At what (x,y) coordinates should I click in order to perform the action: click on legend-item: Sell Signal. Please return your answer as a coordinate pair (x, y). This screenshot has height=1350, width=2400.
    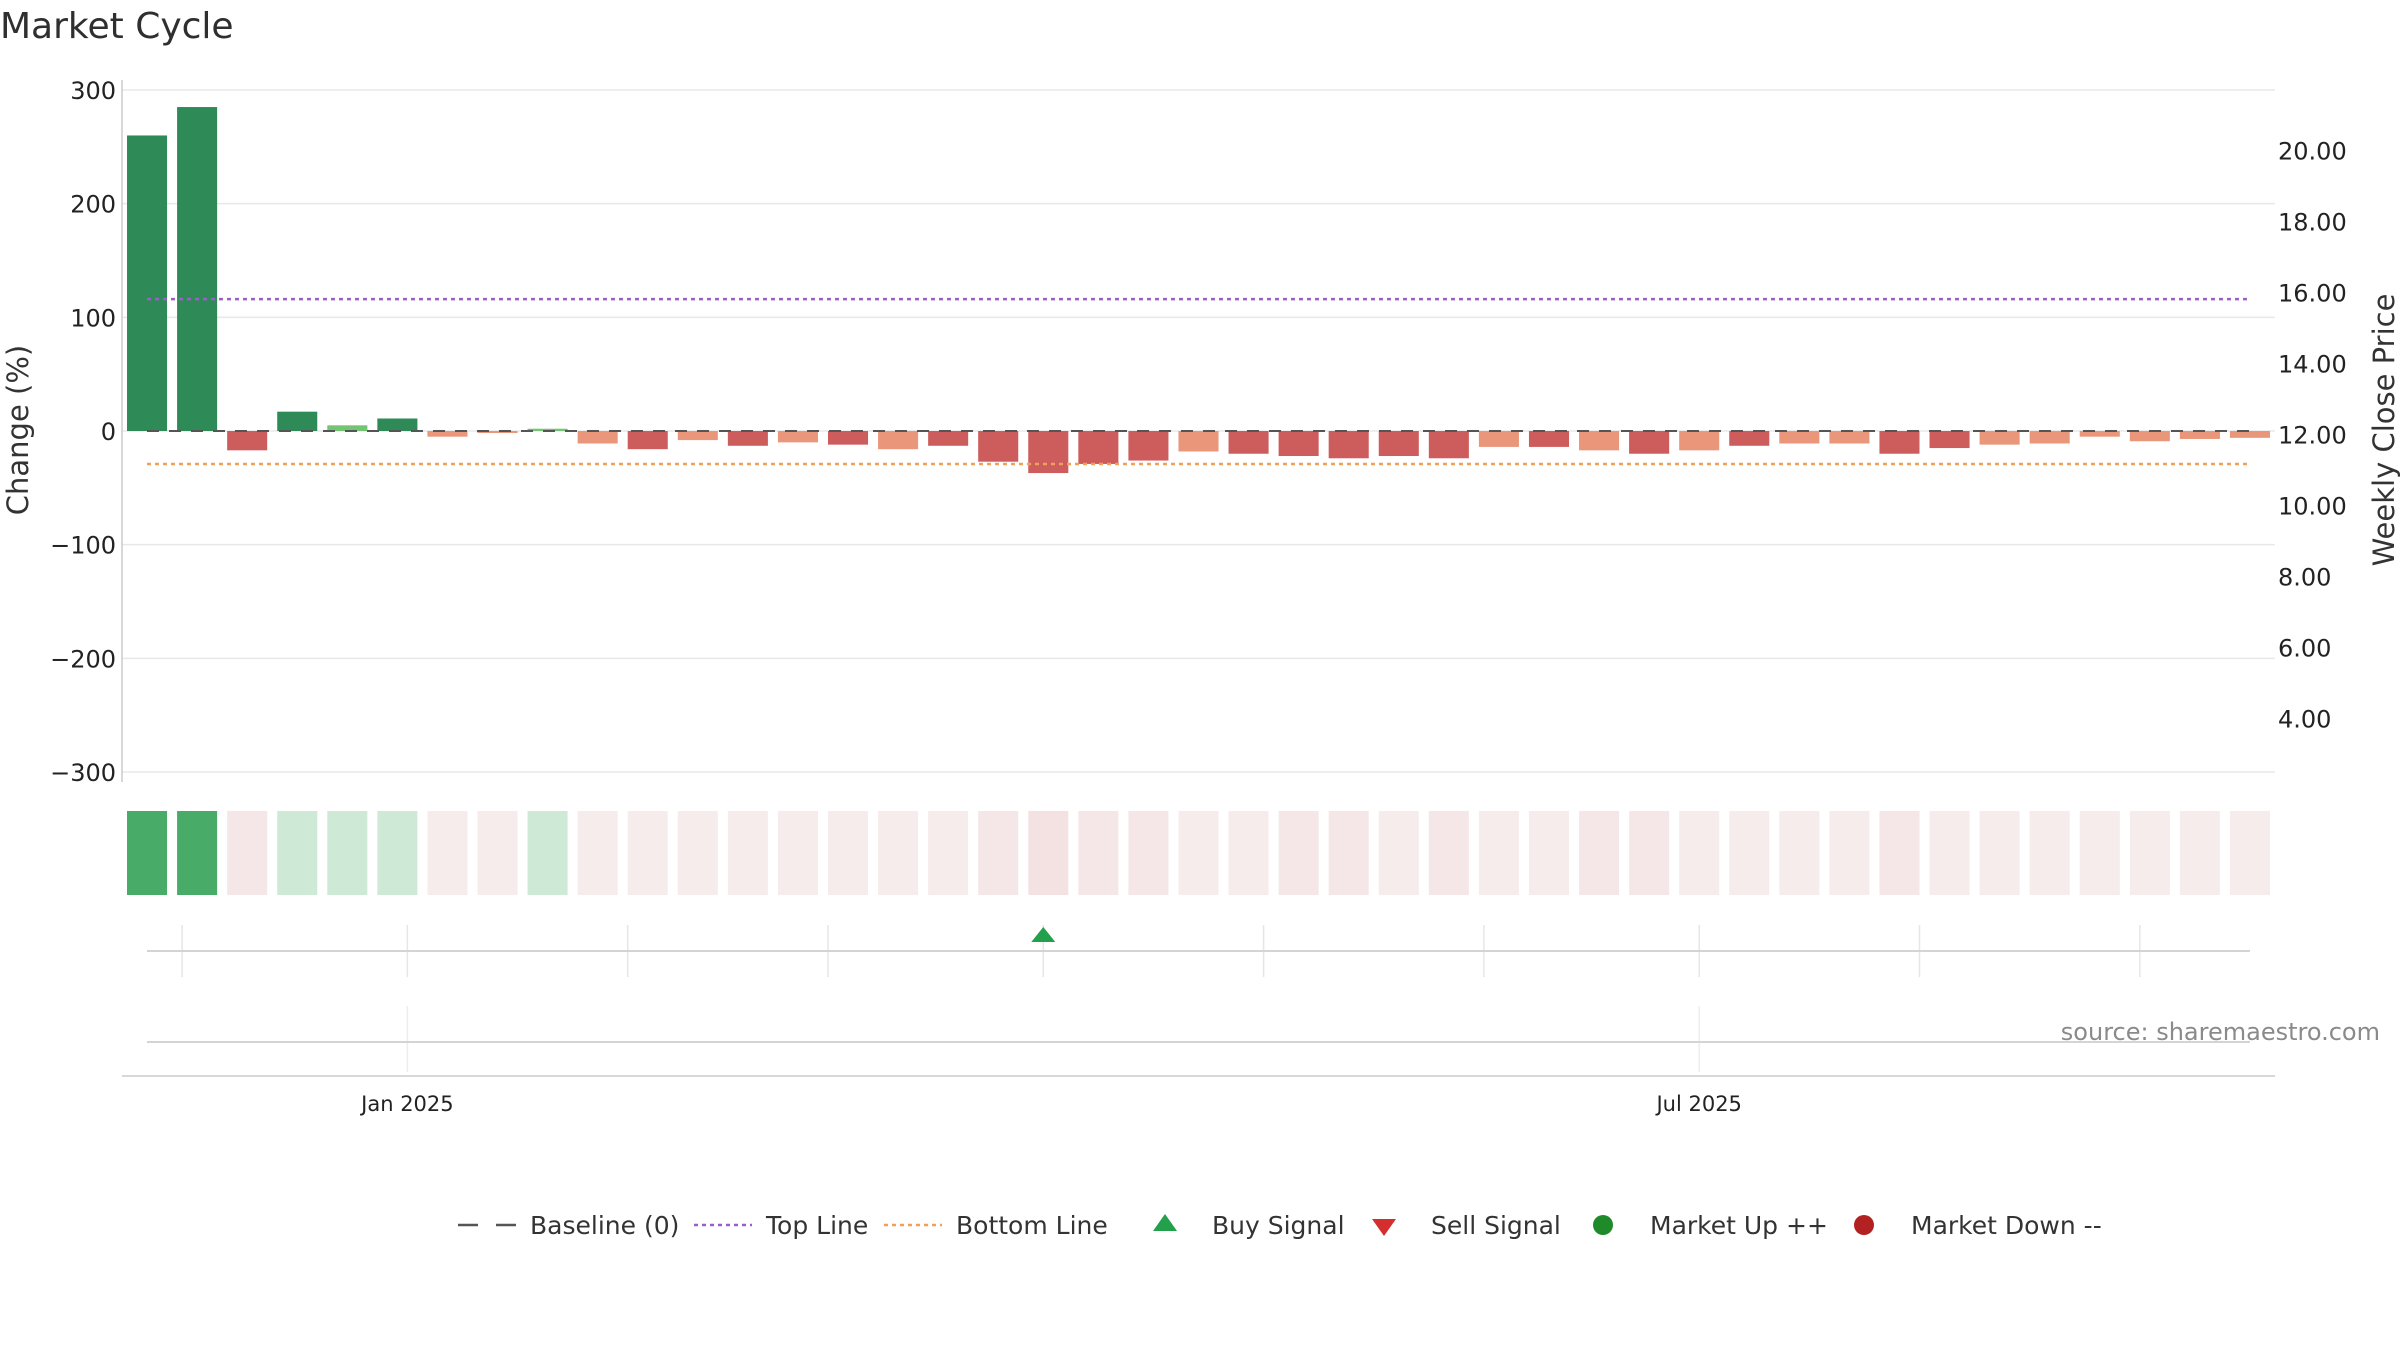
    Looking at the image, I should click on (1466, 1225).